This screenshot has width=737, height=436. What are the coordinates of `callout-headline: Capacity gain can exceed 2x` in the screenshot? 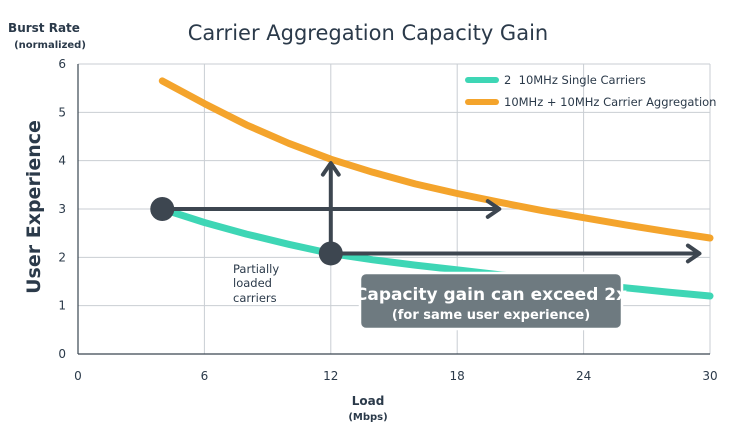 It's located at (491, 295).